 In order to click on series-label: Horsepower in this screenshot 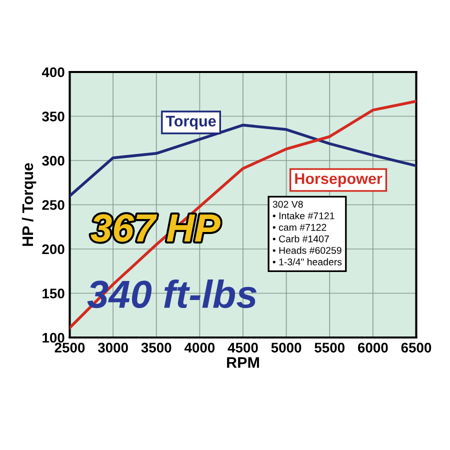, I will do `click(338, 180)`.